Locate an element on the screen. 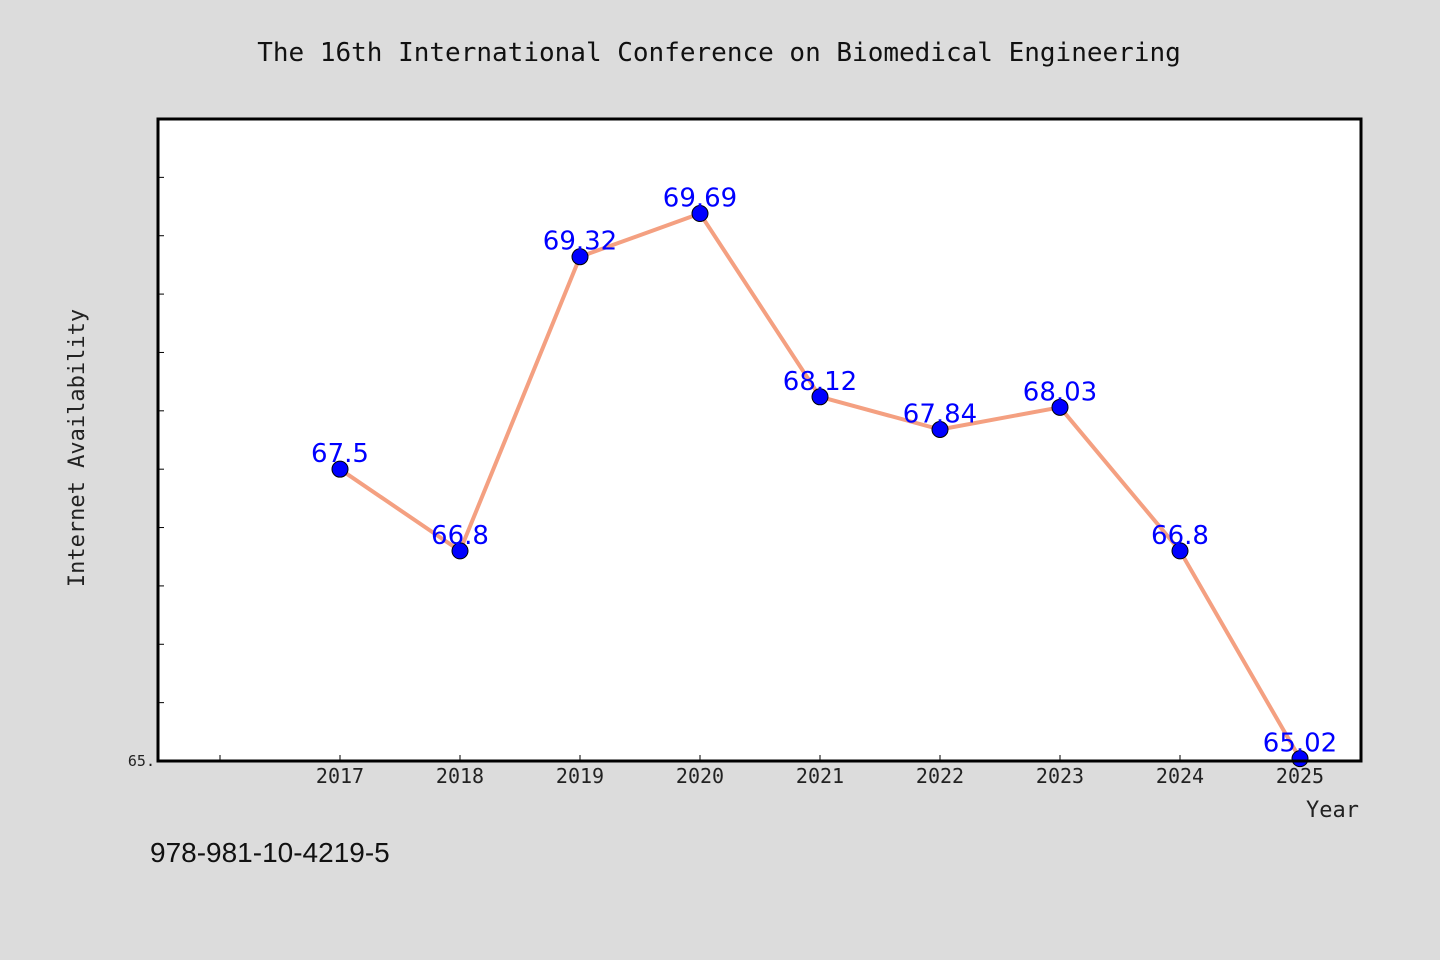 The image size is (1440, 960). x-tick-label: 2017 is located at coordinates (340, 776).